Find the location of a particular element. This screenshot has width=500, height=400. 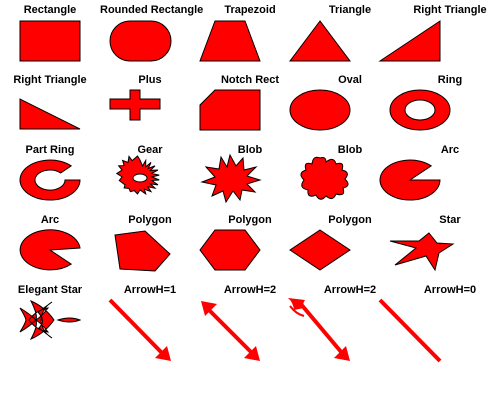

notch-rect-icon is located at coordinates (230, 110).